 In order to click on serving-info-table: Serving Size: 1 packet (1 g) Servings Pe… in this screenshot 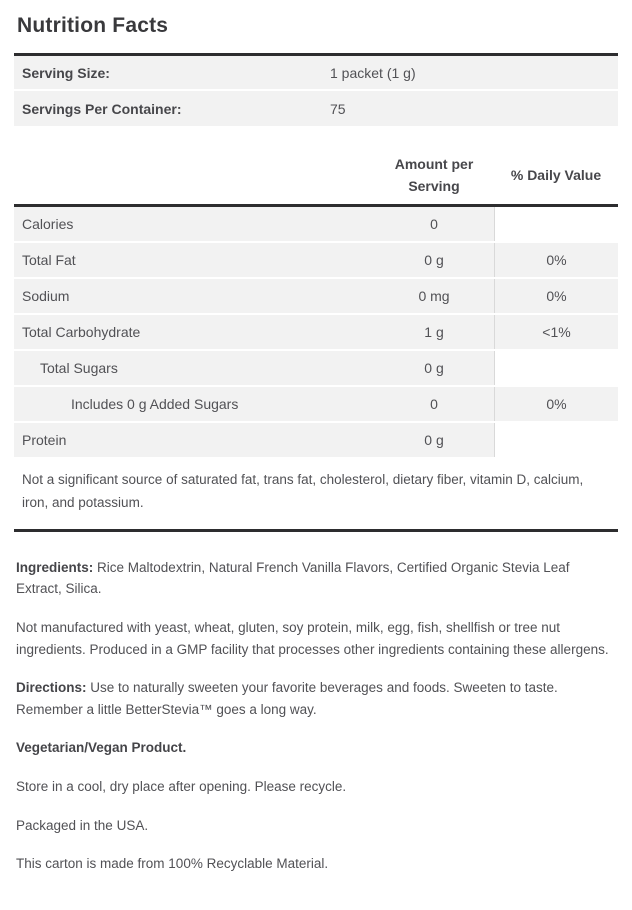, I will do `click(316, 89)`.